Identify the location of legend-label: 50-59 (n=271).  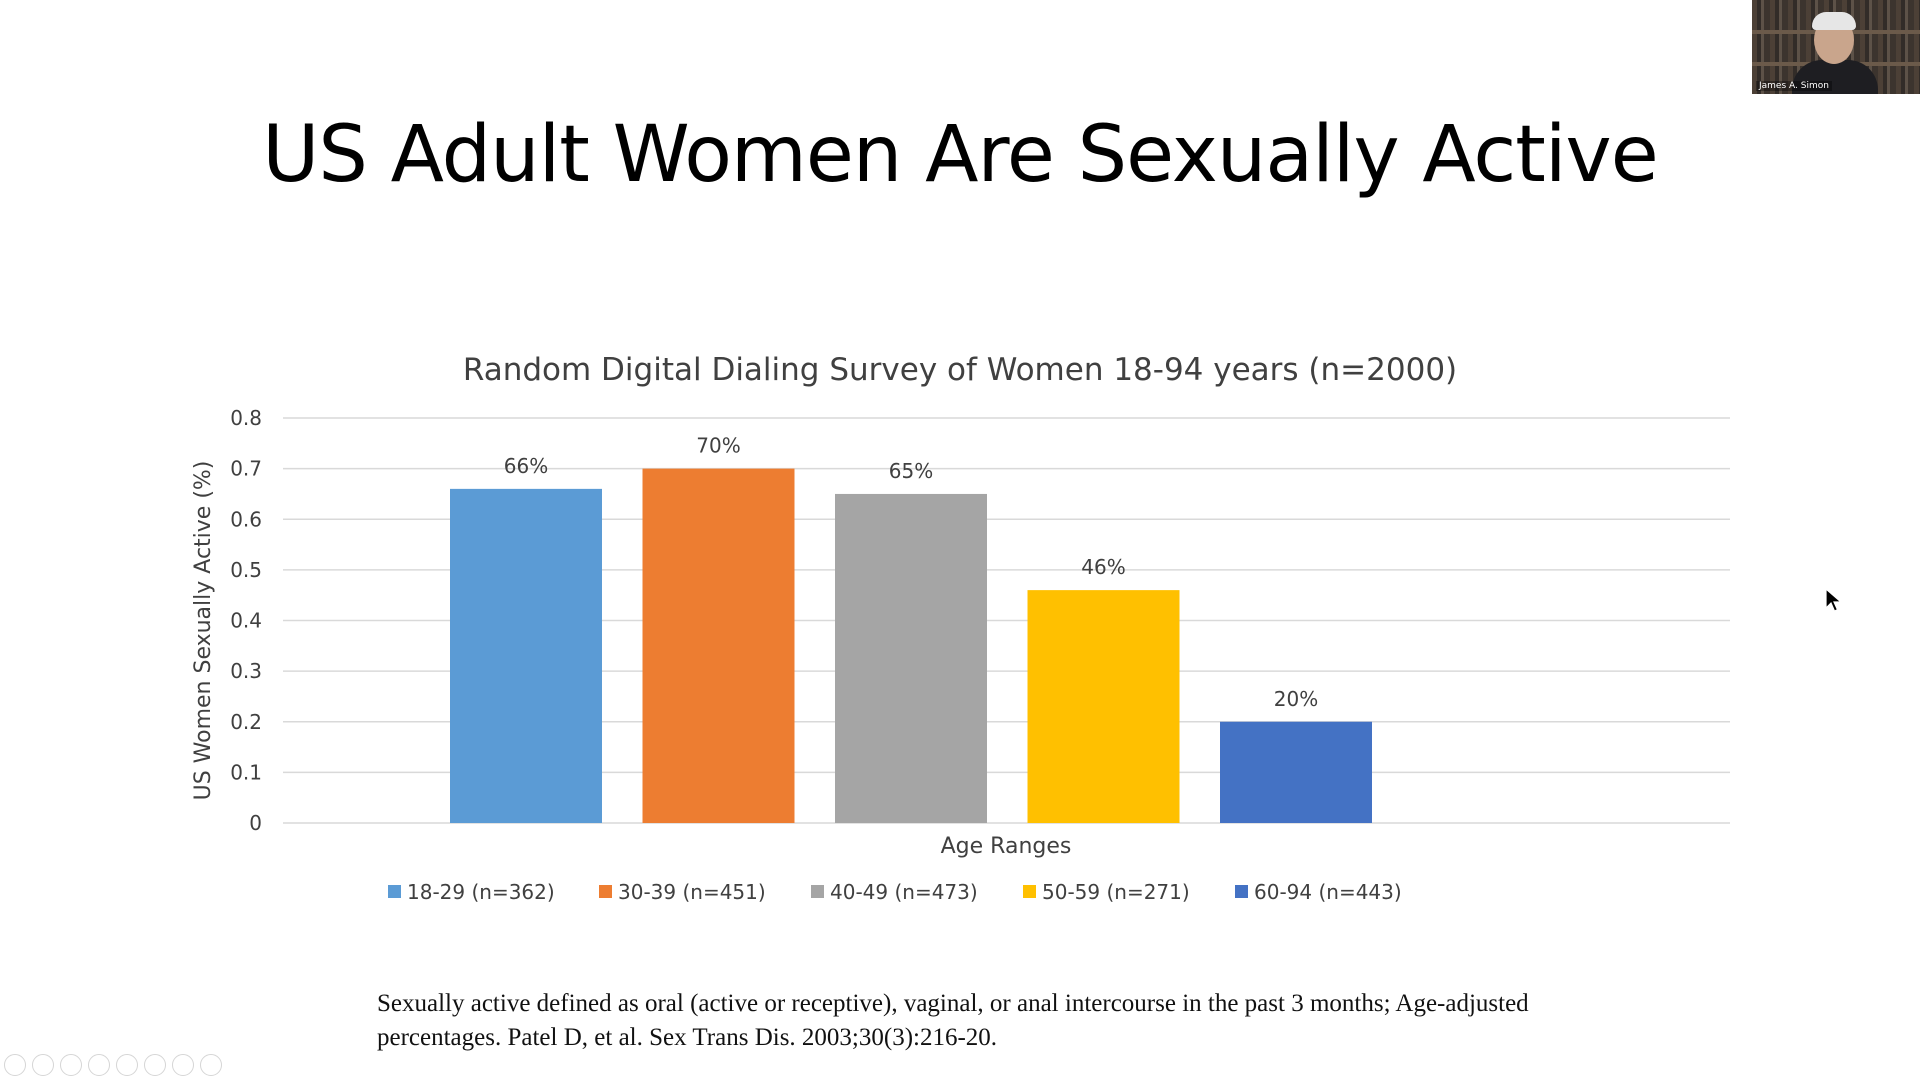
(1116, 892).